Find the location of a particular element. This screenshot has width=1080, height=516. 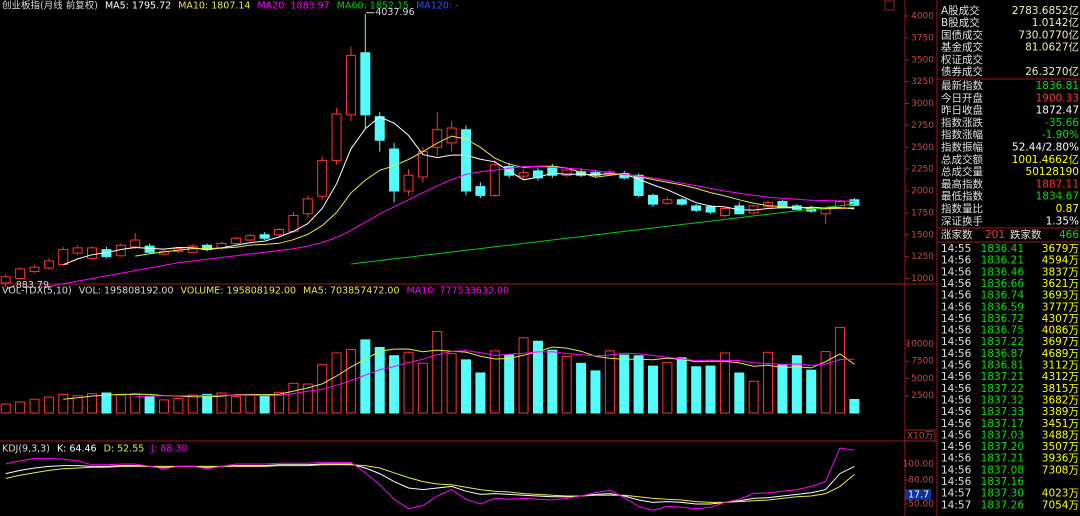

y-tick-label: 3500 is located at coordinates (922, 60).